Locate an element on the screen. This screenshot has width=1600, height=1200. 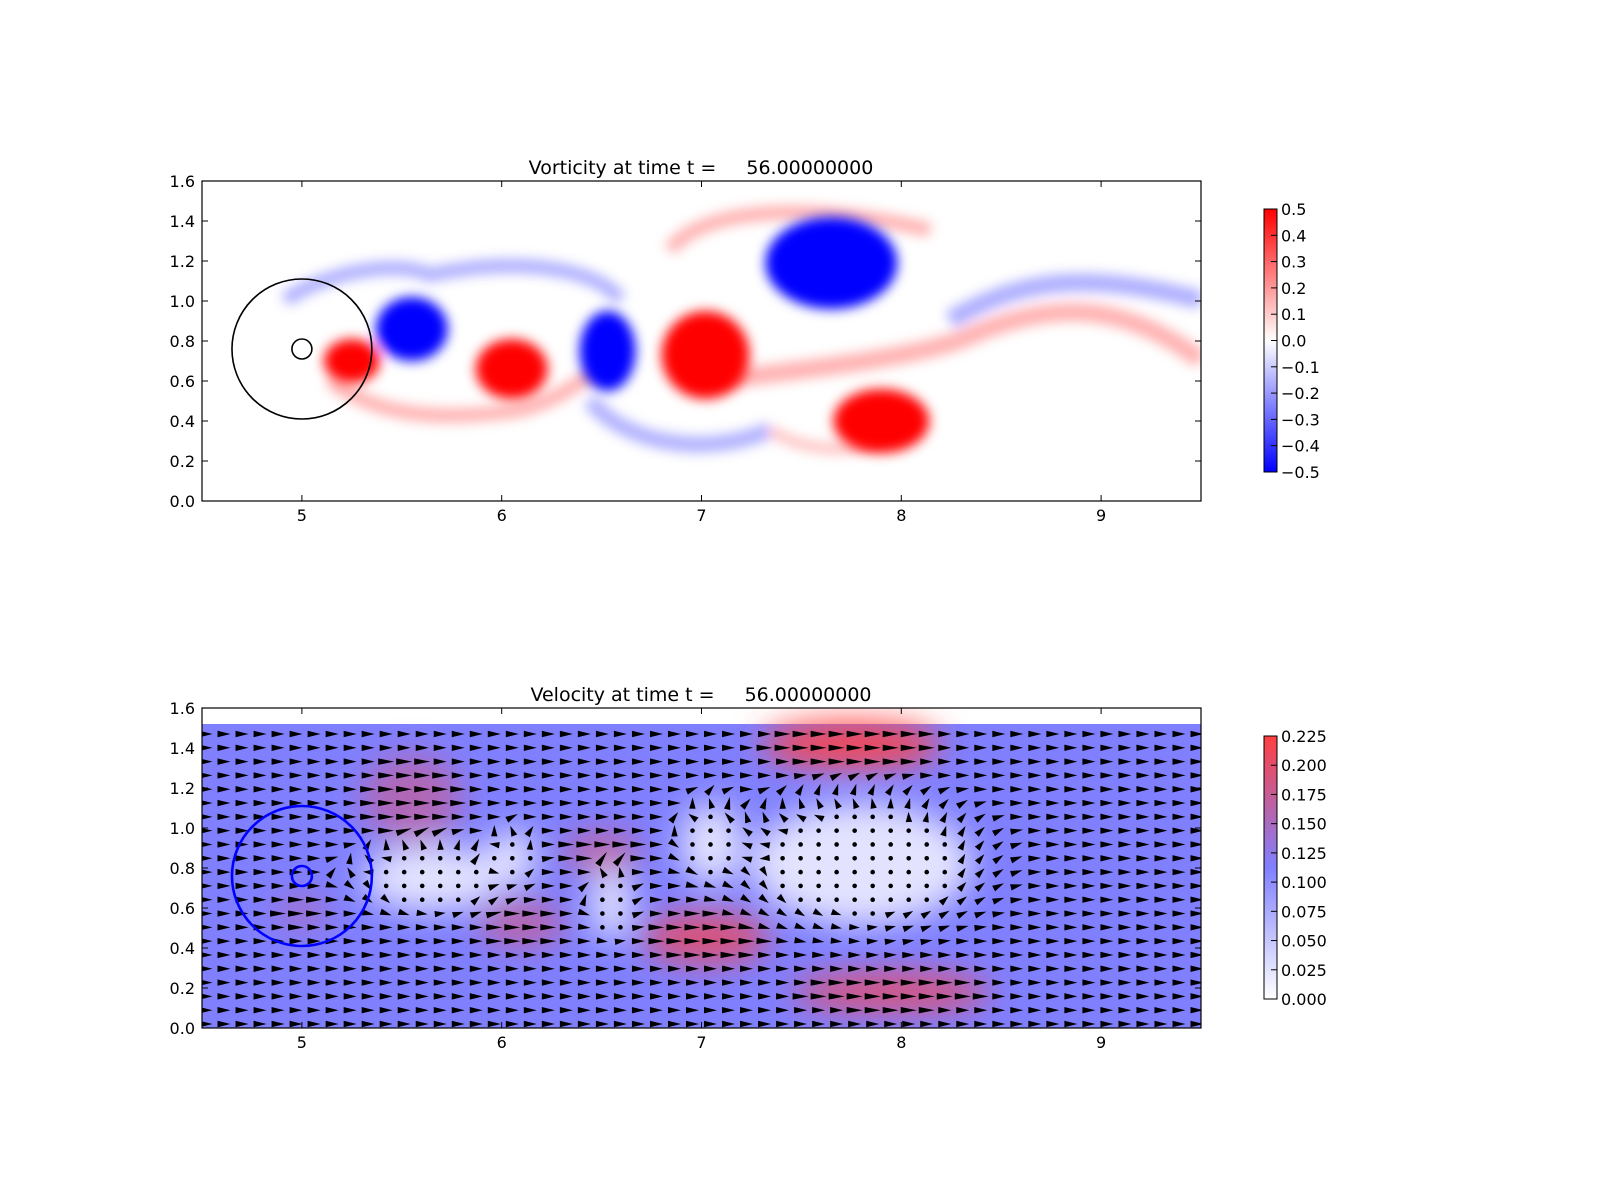
low-speed-region is located at coordinates (861, 864).